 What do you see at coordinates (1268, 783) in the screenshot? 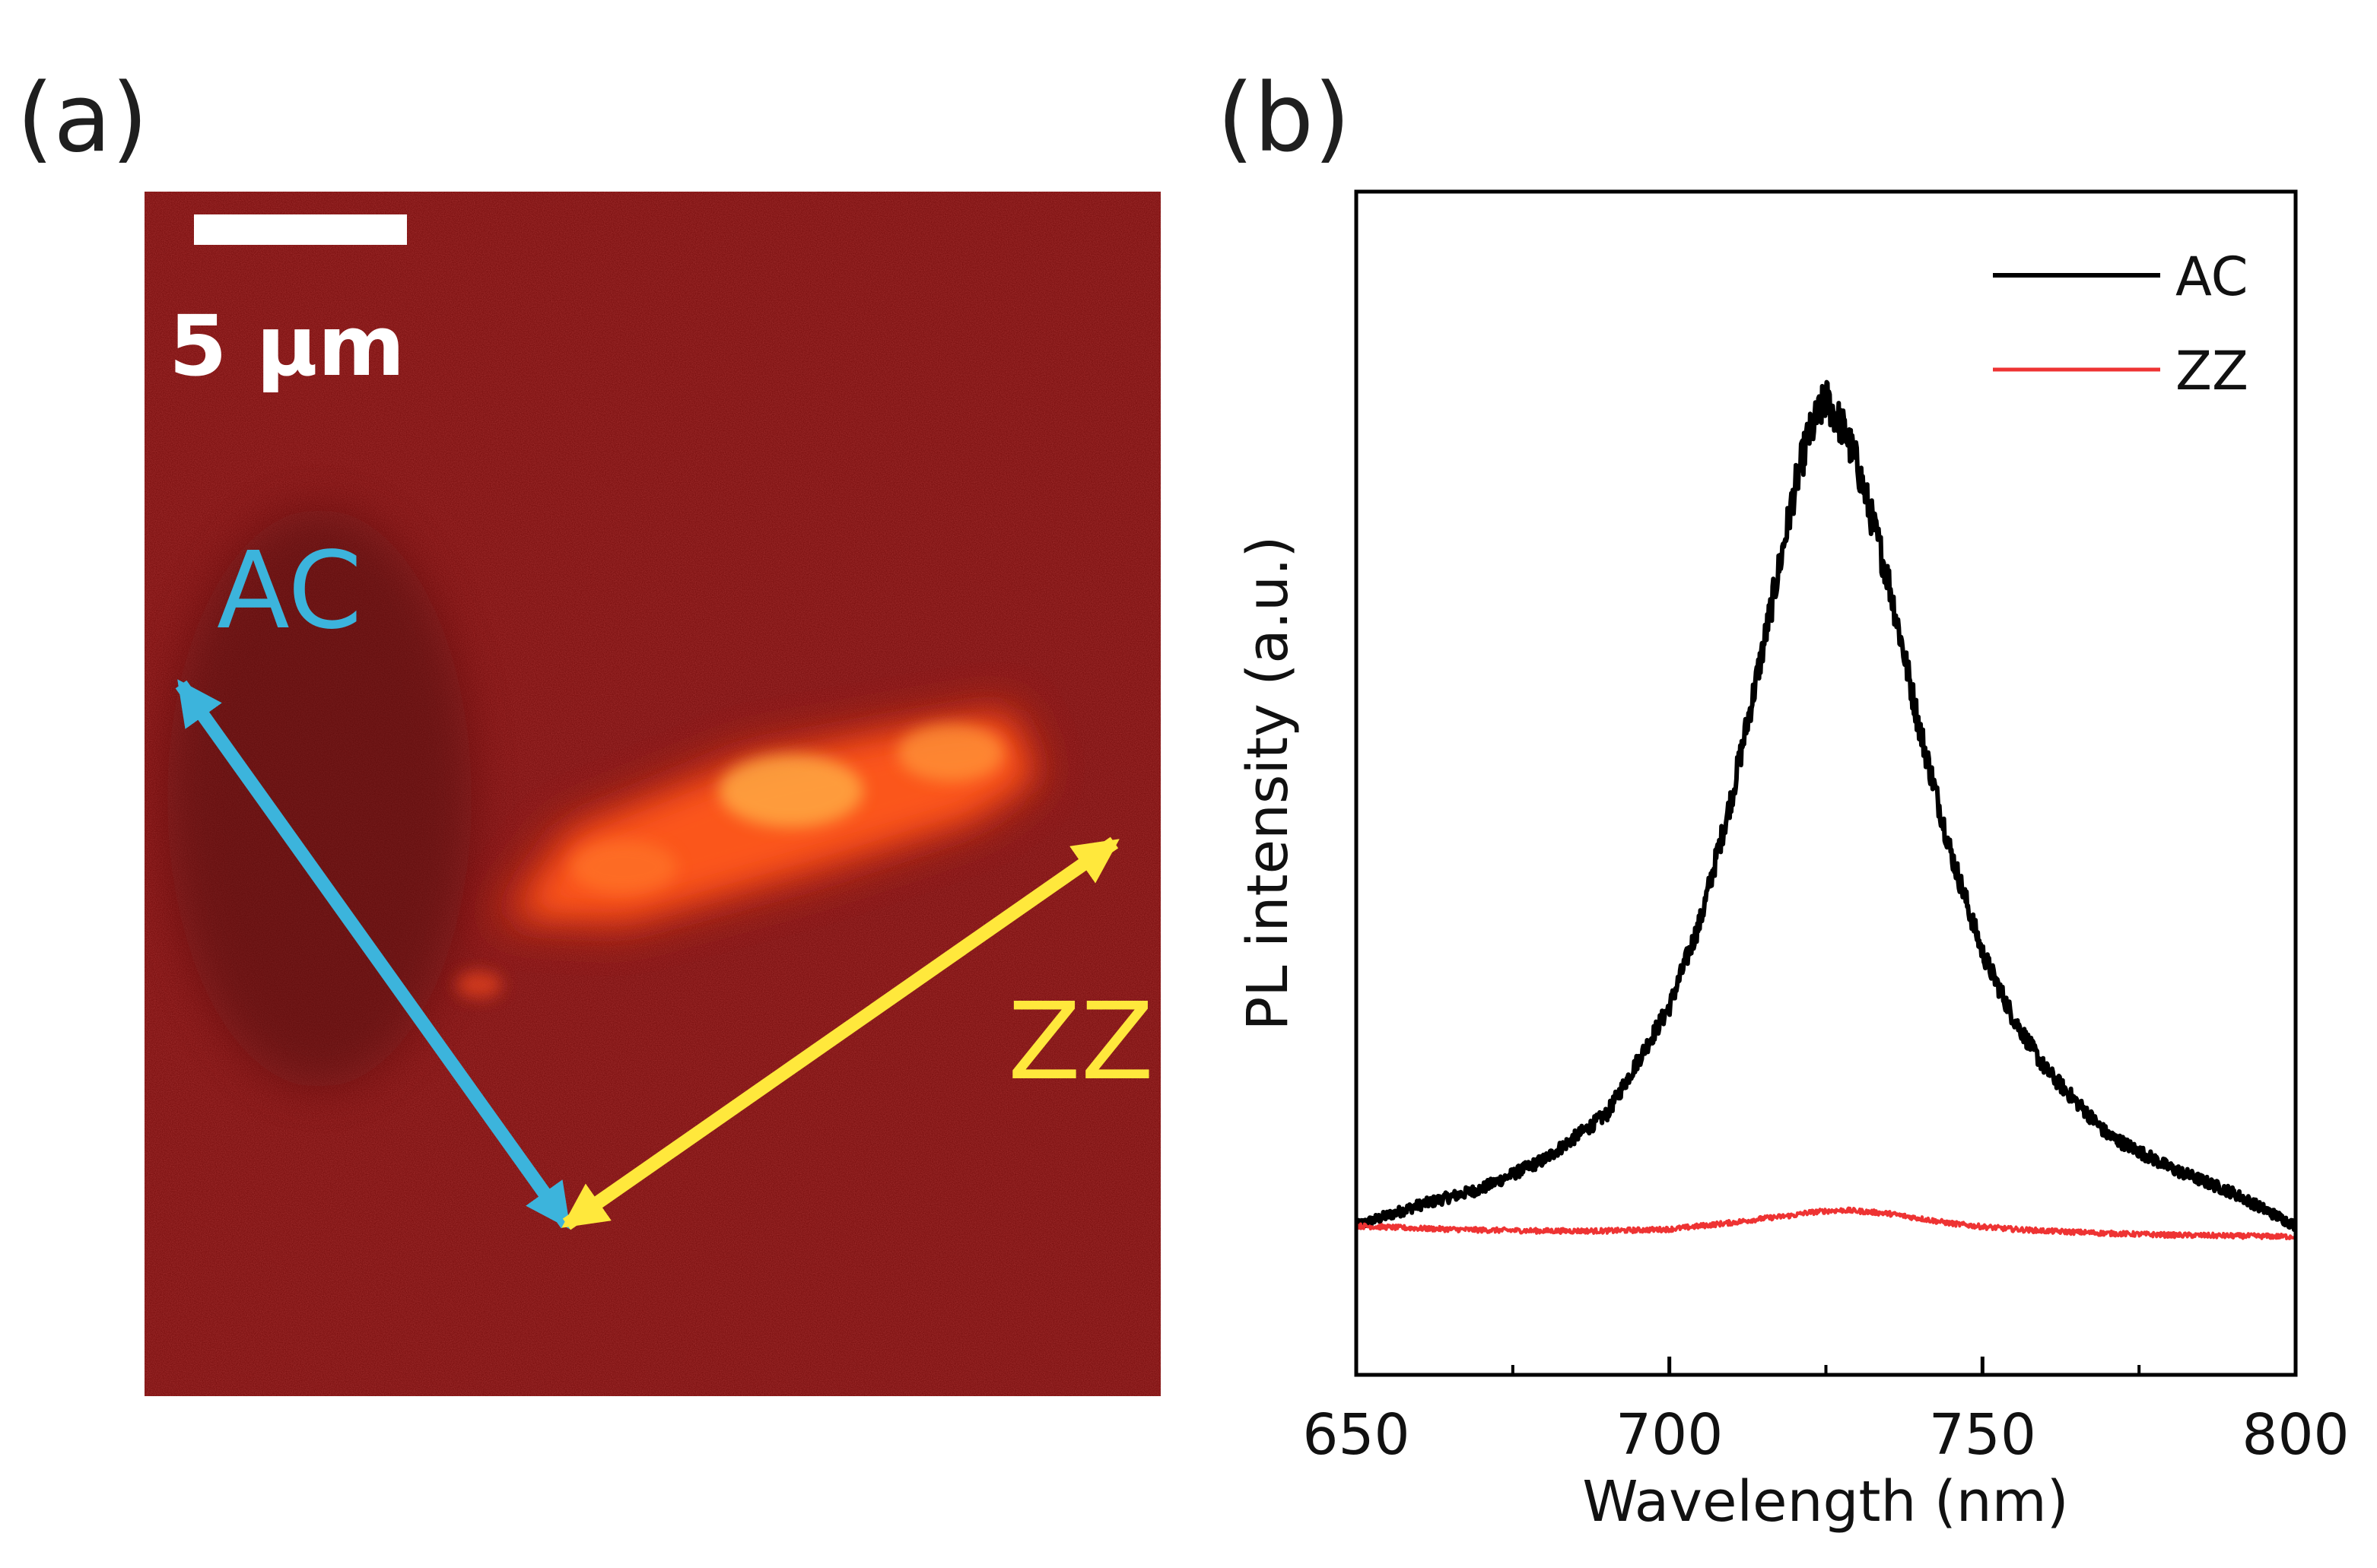
I see `y-axis-label: PL intensity (a.u.)` at bounding box center [1268, 783].